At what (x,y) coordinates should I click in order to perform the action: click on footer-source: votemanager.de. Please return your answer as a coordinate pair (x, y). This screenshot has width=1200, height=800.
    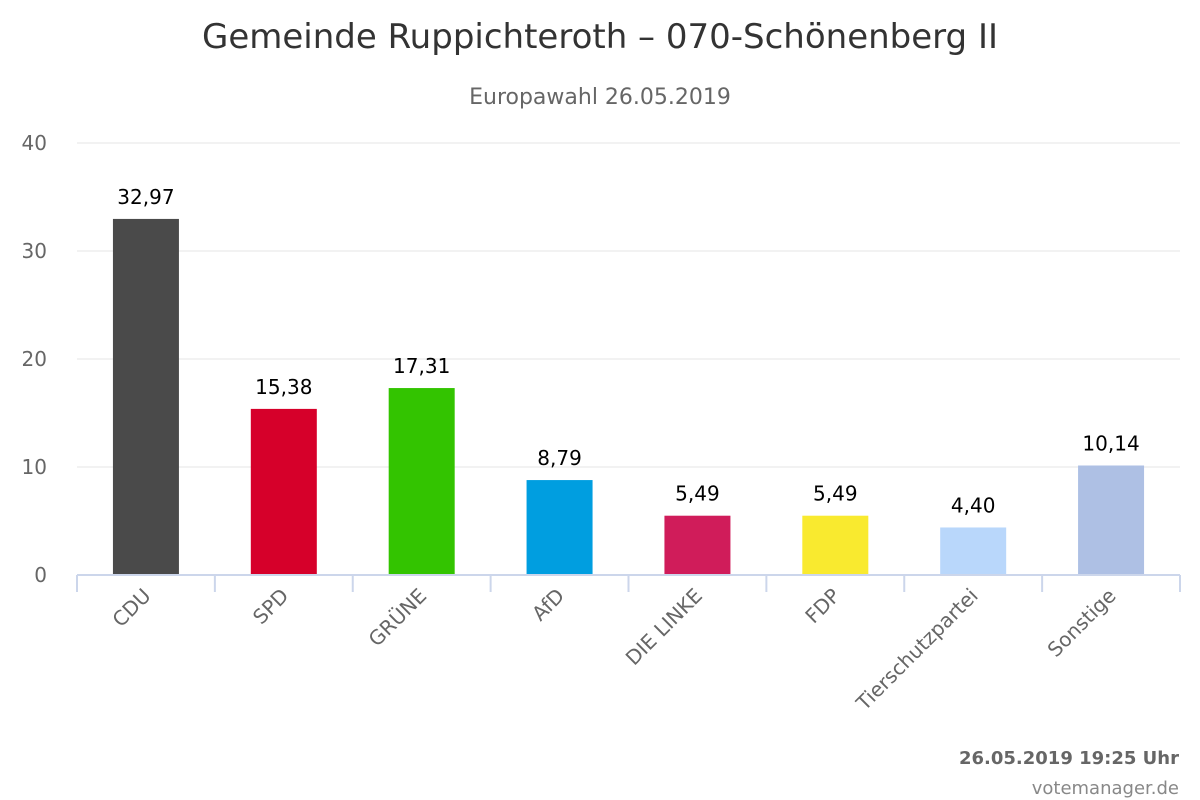
    Looking at the image, I should click on (1105, 788).